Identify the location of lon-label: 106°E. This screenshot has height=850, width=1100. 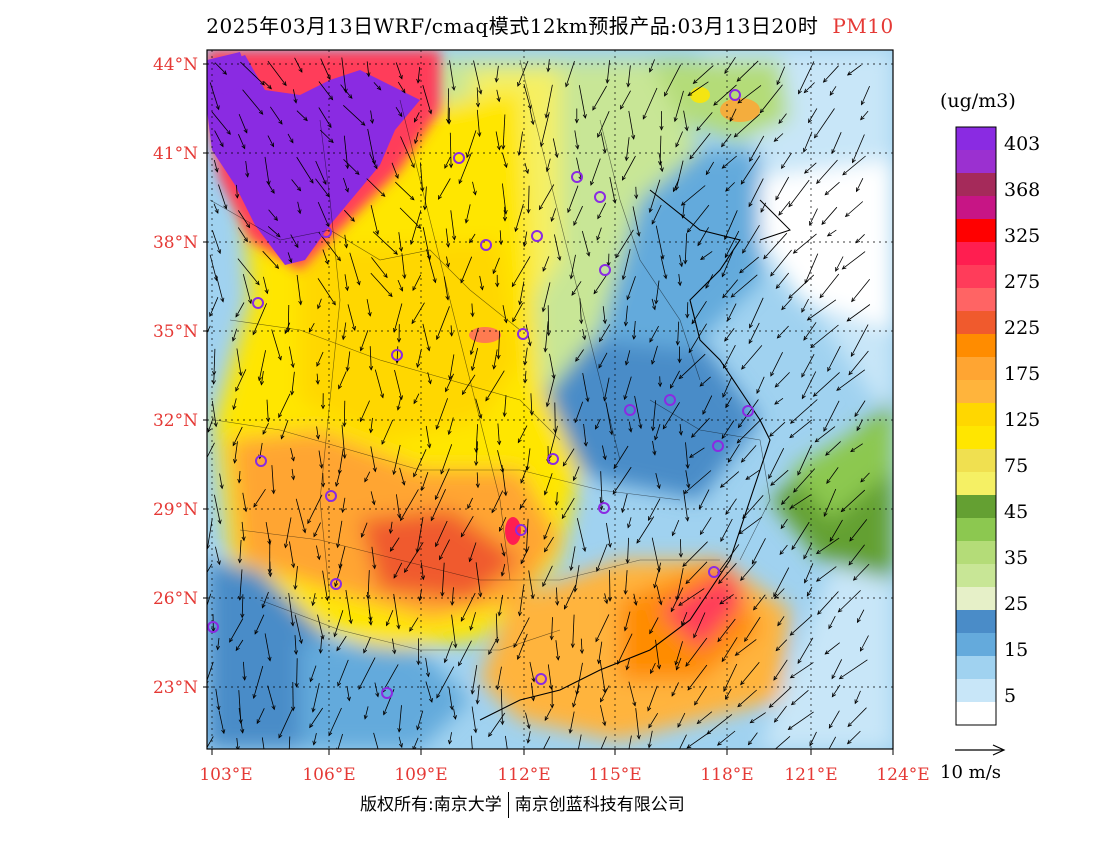
(328, 775).